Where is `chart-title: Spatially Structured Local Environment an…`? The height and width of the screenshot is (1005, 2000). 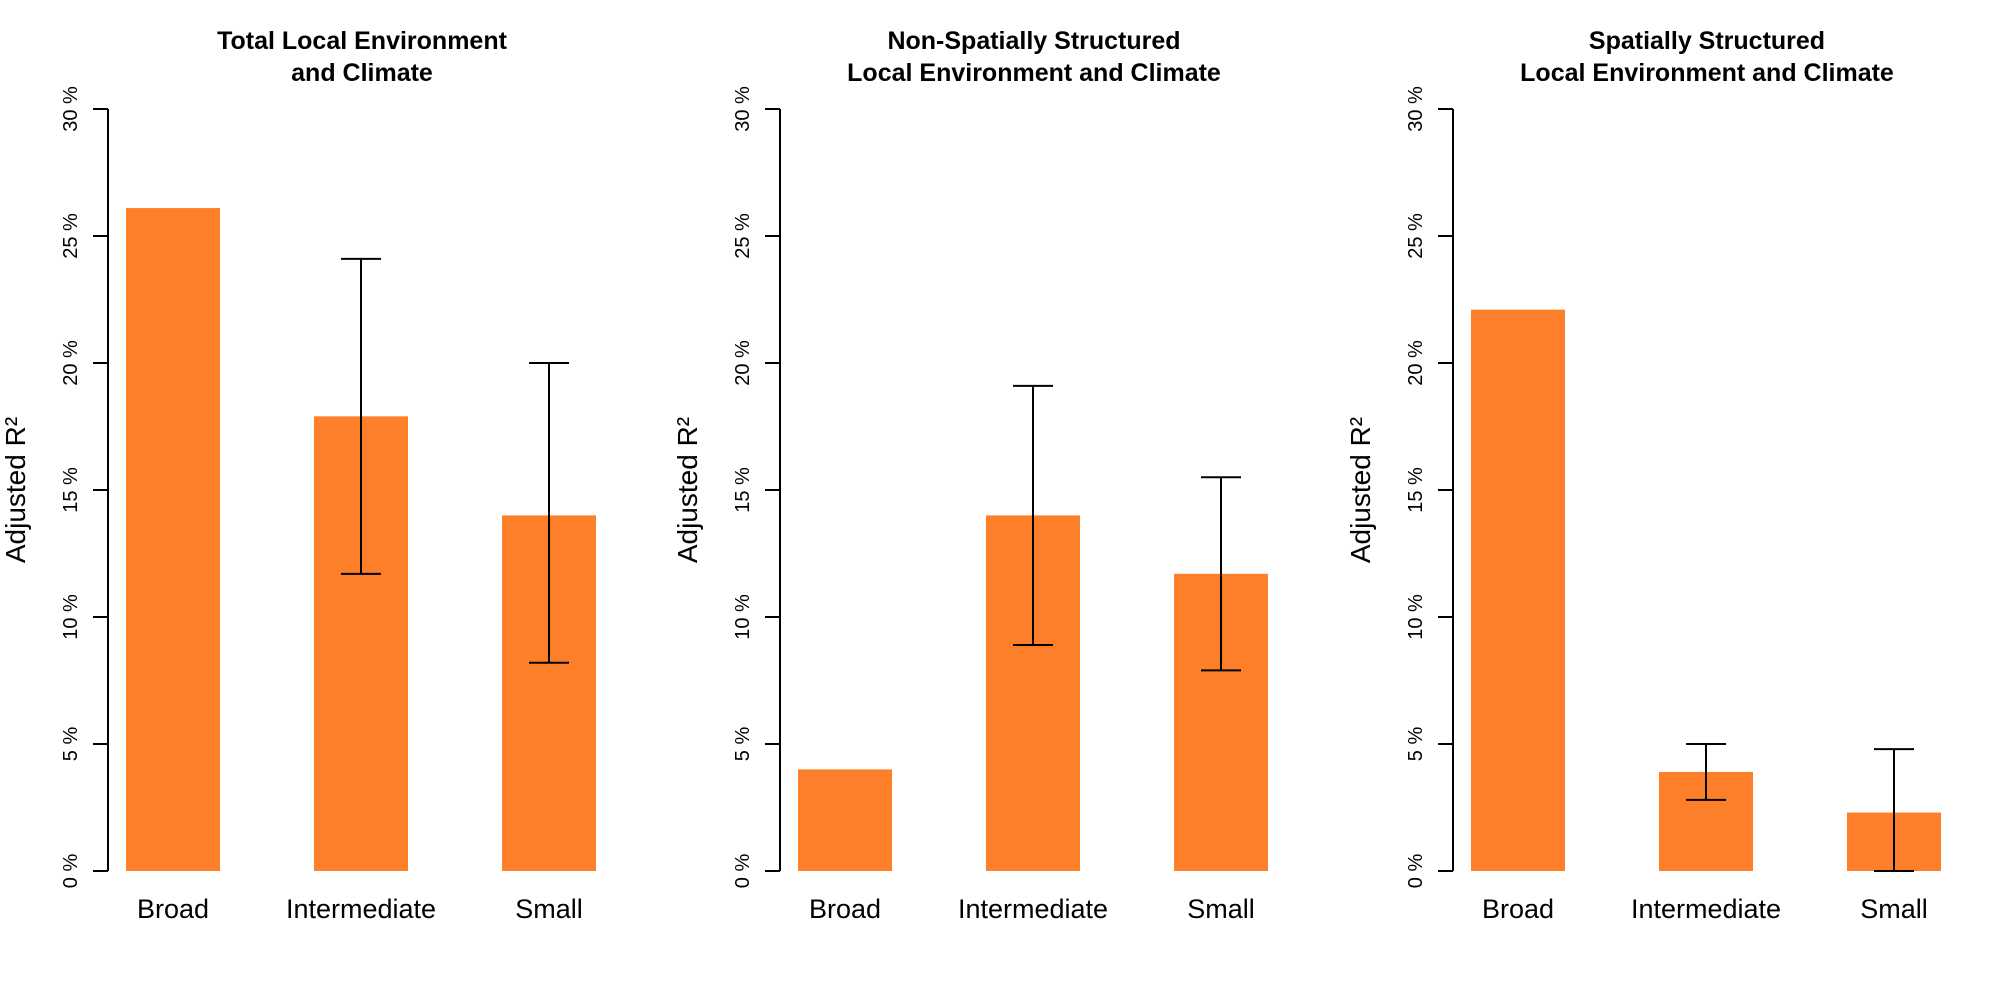
chart-title: Spatially Structured Local Environment an… is located at coordinates (1707, 57).